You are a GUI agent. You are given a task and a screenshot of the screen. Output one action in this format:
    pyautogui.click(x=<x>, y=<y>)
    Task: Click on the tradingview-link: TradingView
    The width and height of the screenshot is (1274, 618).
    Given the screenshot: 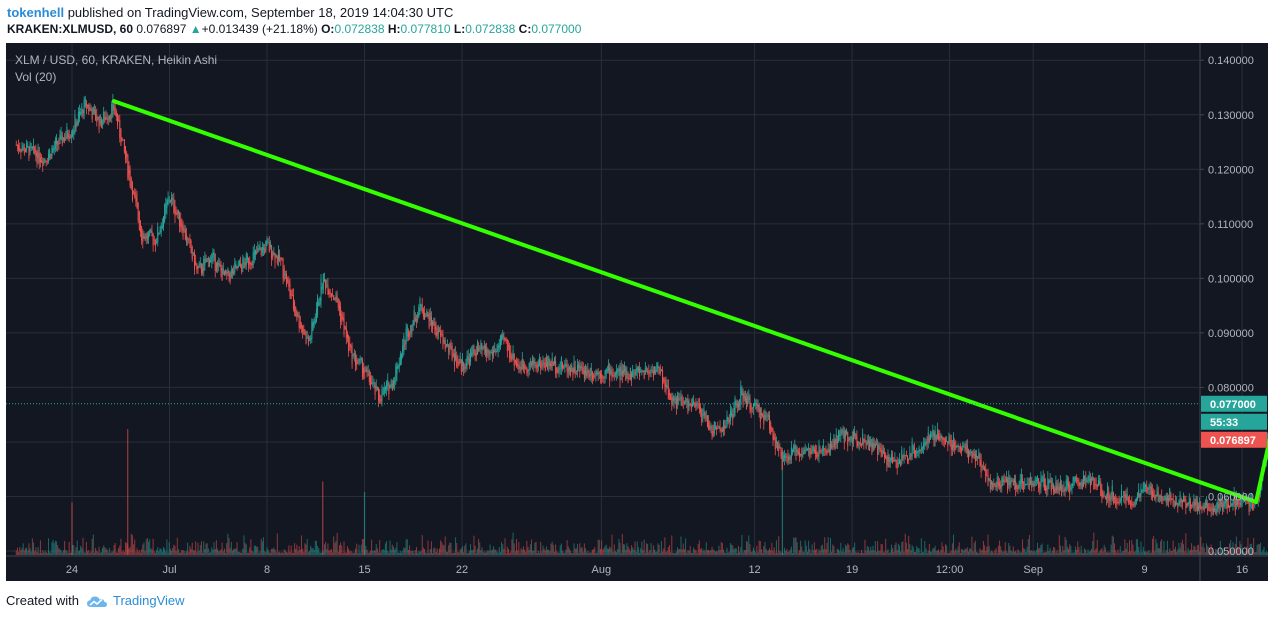 What is the action you would take?
    pyautogui.click(x=149, y=600)
    